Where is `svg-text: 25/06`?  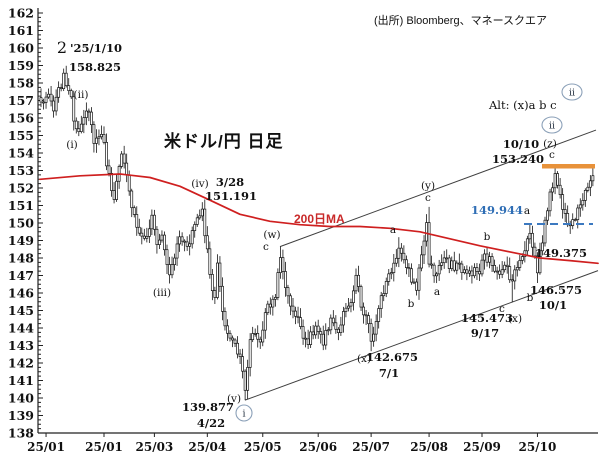
svg-text: 25/06 is located at coordinates (318, 447).